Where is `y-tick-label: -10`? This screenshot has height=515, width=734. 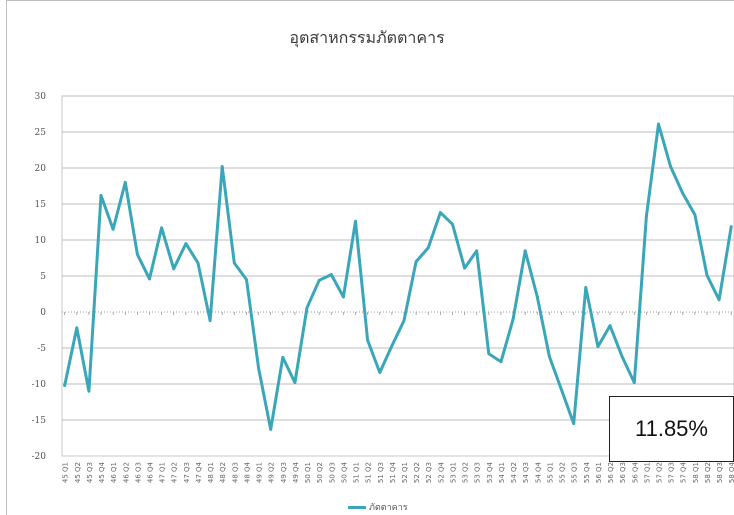 y-tick-label: -10 is located at coordinates (39, 385).